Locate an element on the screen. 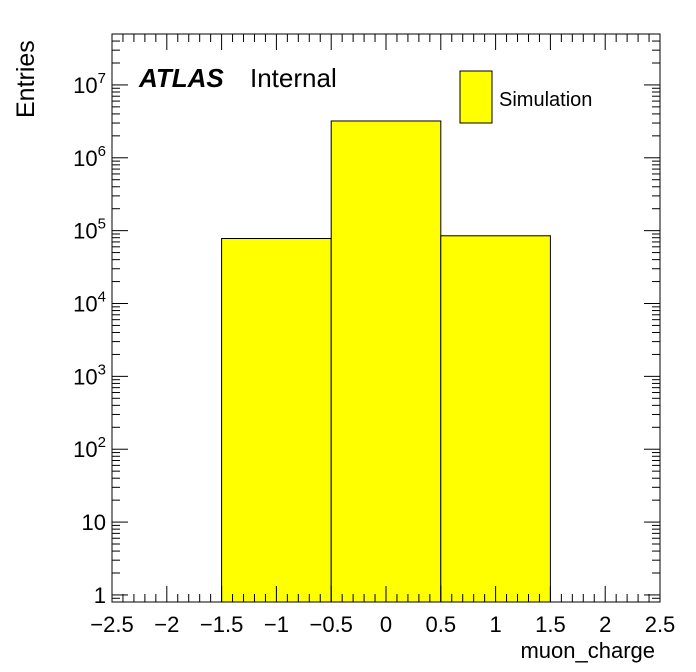 This screenshot has width=696, height=672. y-tick-label: 10² is located at coordinates (89, 448).